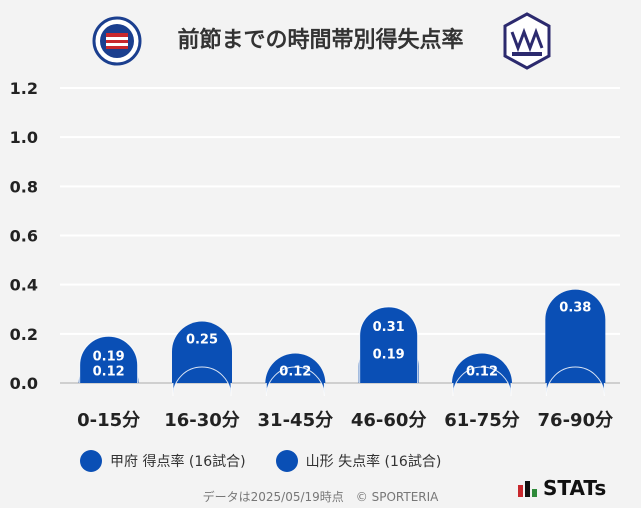 This screenshot has height=508, width=641. I want to click on x-tick-label: 31-45分, so click(296, 420).